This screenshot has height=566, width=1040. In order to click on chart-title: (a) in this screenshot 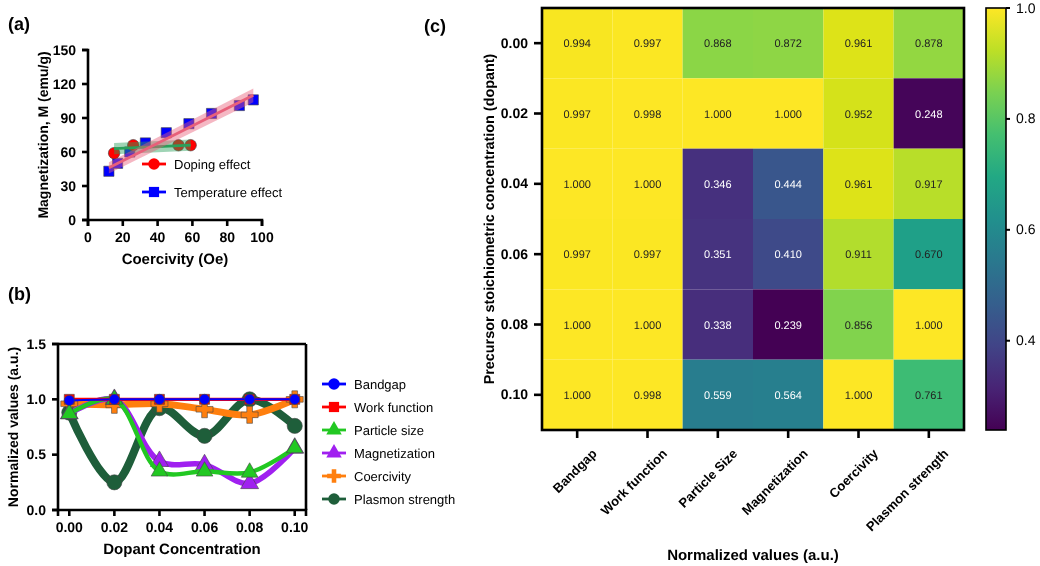, I will do `click(19, 24)`.